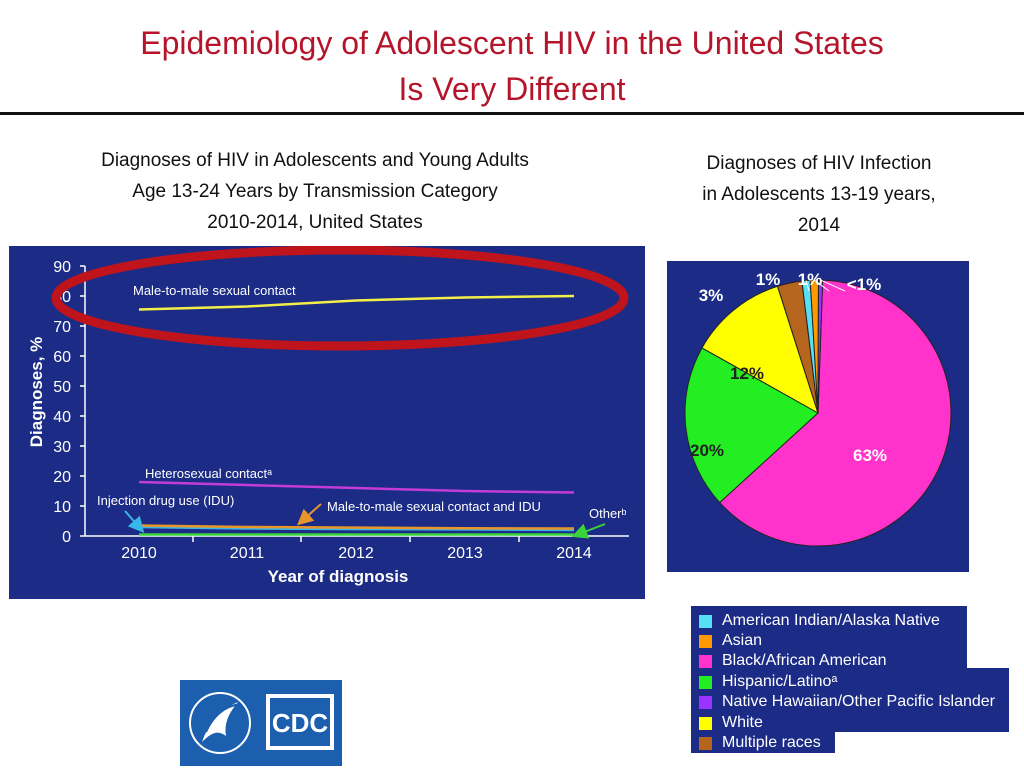 The height and width of the screenshot is (771, 1024). I want to click on x-tick-label: 2010, so click(139, 553).